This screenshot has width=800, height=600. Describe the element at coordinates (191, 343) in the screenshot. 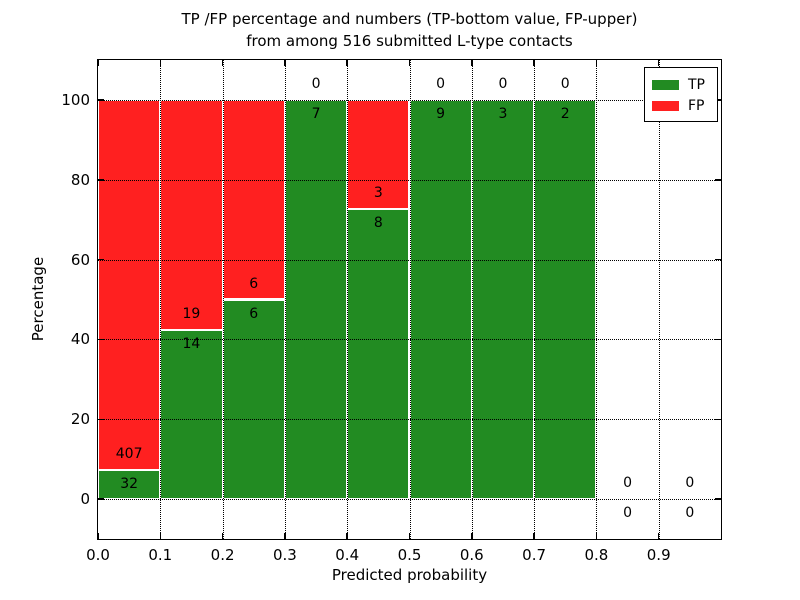

I see `tp-count-label-1: 14` at that location.